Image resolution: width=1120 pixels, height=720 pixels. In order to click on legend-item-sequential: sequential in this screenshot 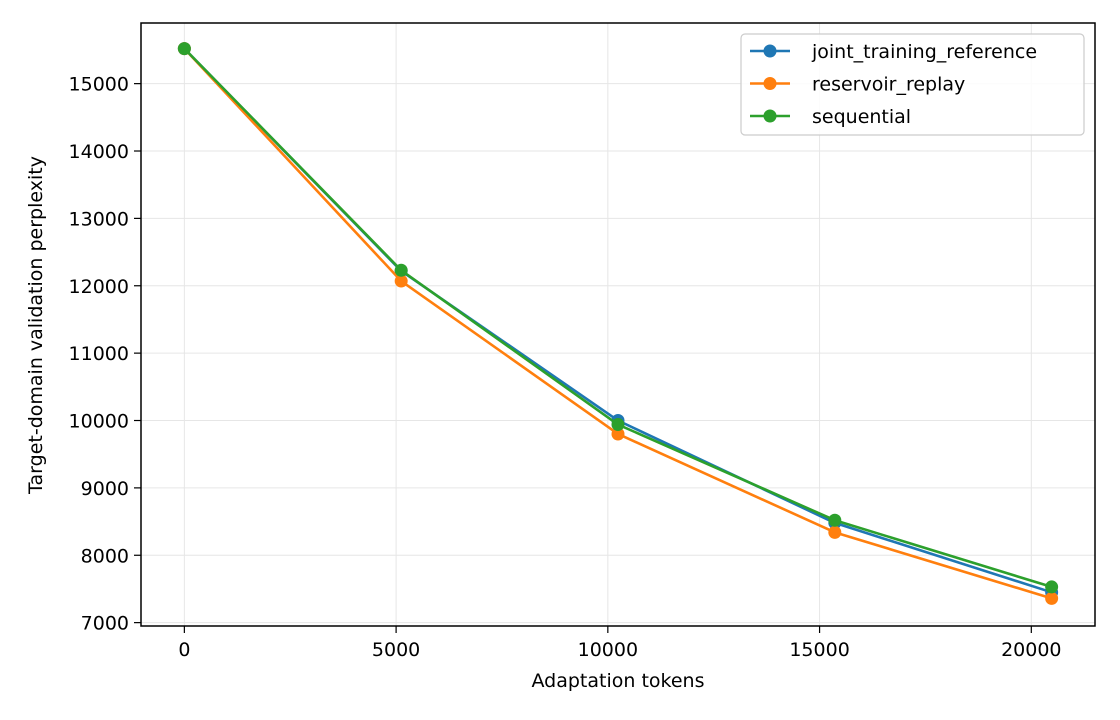, I will do `click(830, 117)`.